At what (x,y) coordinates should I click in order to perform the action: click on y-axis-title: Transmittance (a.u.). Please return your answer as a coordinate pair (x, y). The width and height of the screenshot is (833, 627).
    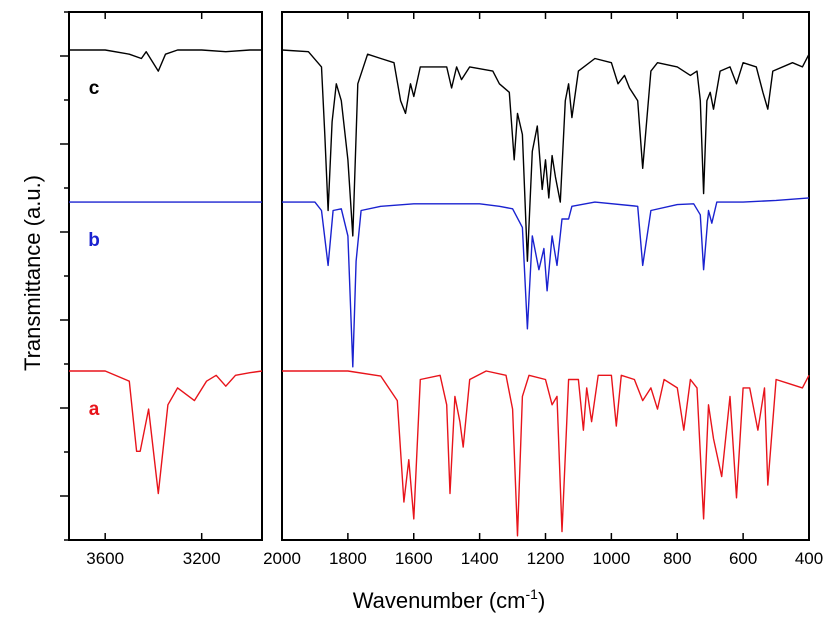
    Looking at the image, I should click on (32, 273).